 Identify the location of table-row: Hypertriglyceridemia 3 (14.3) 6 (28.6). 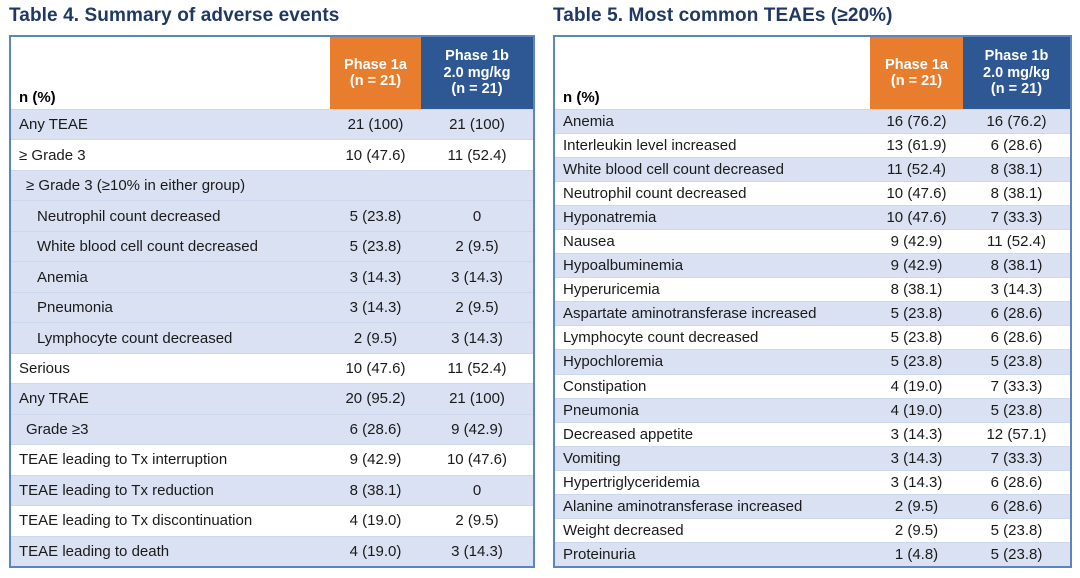
(812, 481).